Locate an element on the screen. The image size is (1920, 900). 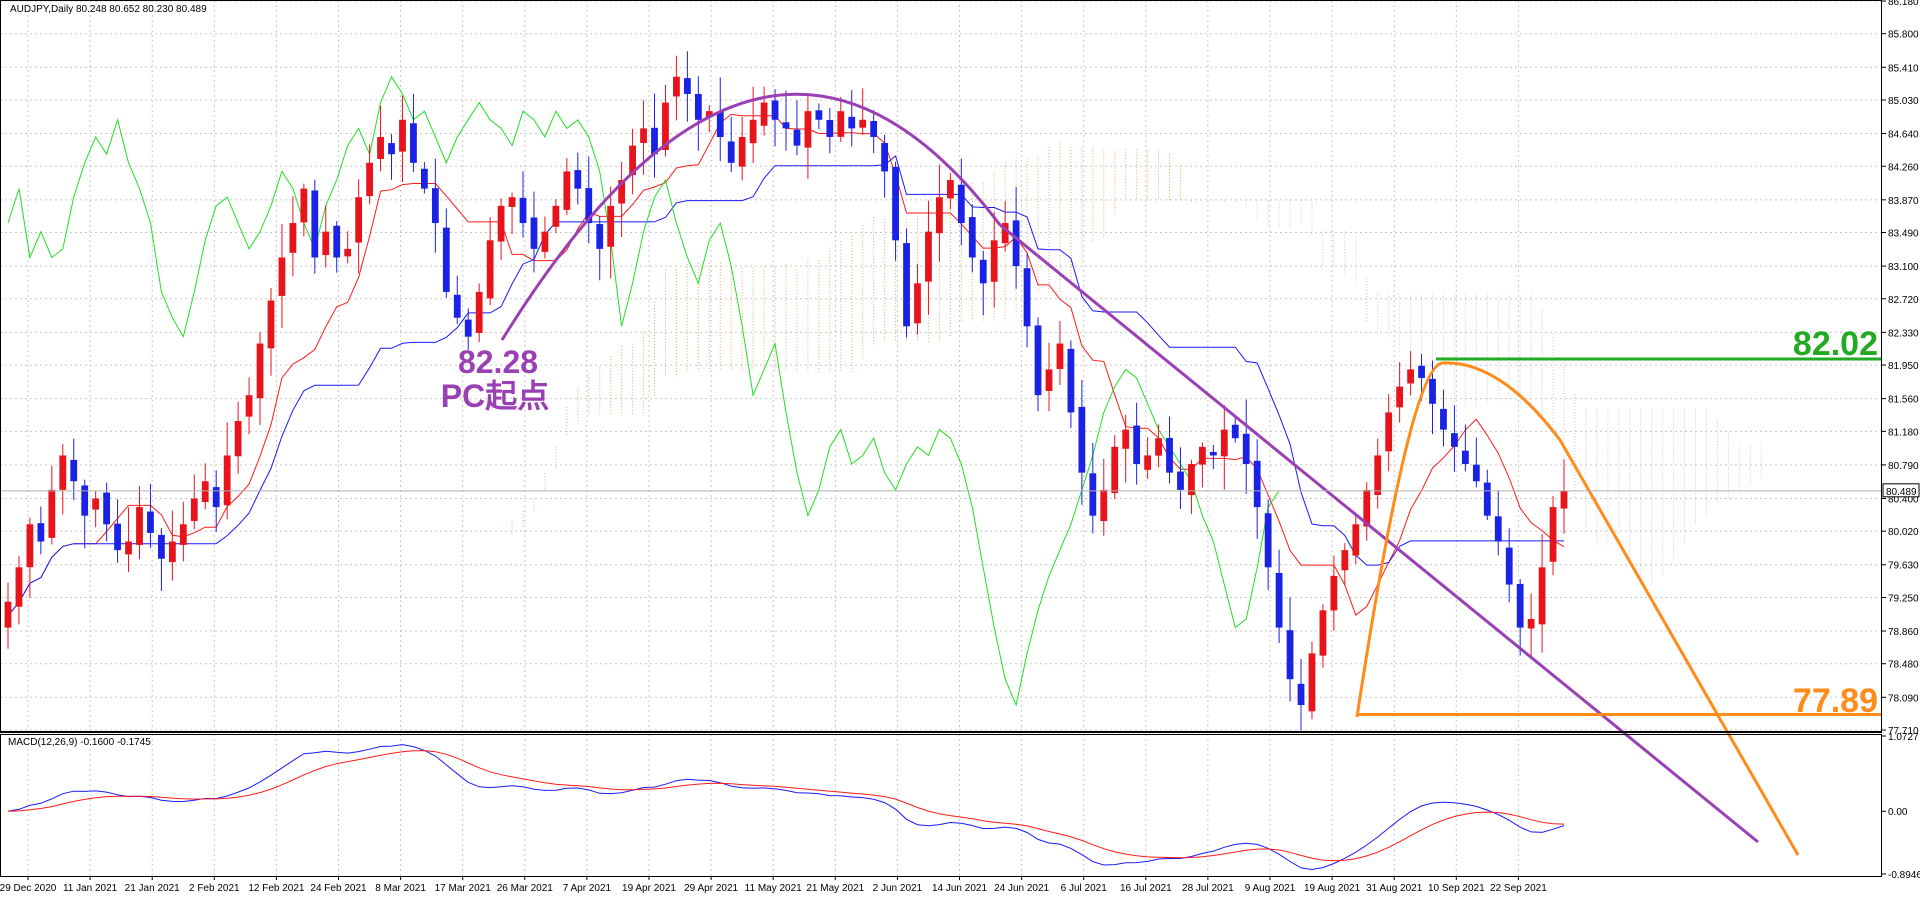
price-tick-label: 81.180 is located at coordinates (1903, 432).